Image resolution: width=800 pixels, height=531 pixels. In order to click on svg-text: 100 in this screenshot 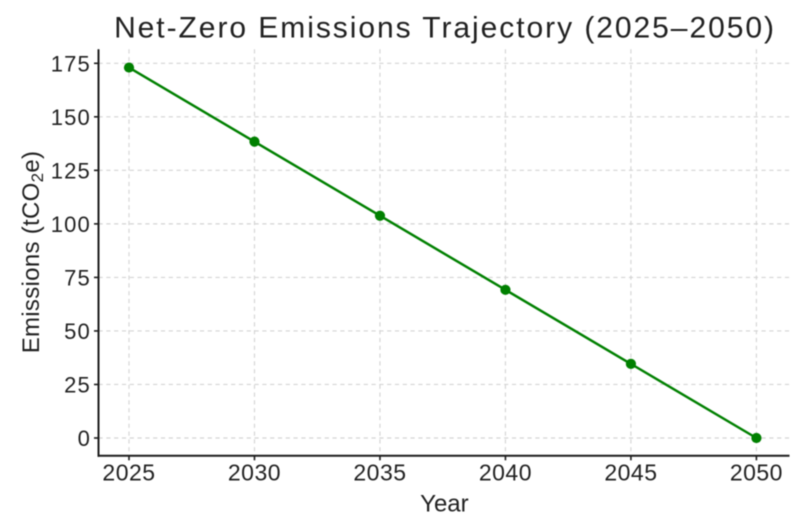, I will do `click(71, 224)`.